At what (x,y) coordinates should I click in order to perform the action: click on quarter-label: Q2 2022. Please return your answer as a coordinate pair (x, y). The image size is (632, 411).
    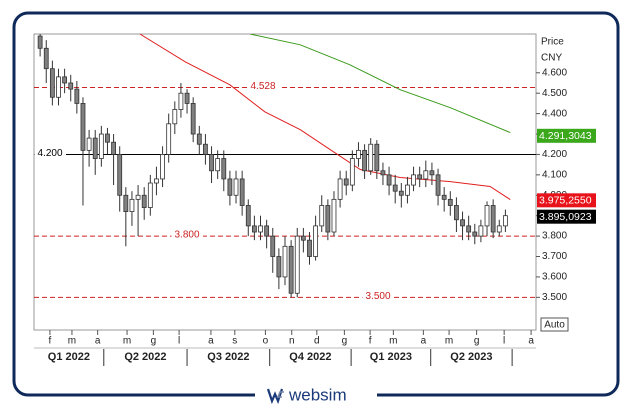
    Looking at the image, I should click on (145, 357).